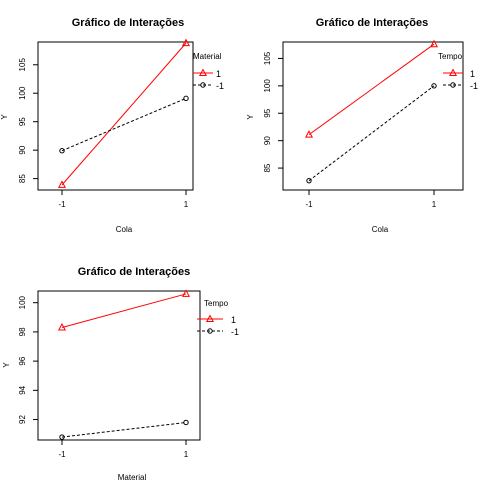 This screenshot has height=492, width=486. What do you see at coordinates (119, 365) in the screenshot?
I see `panel-3-plot-frame` at bounding box center [119, 365].